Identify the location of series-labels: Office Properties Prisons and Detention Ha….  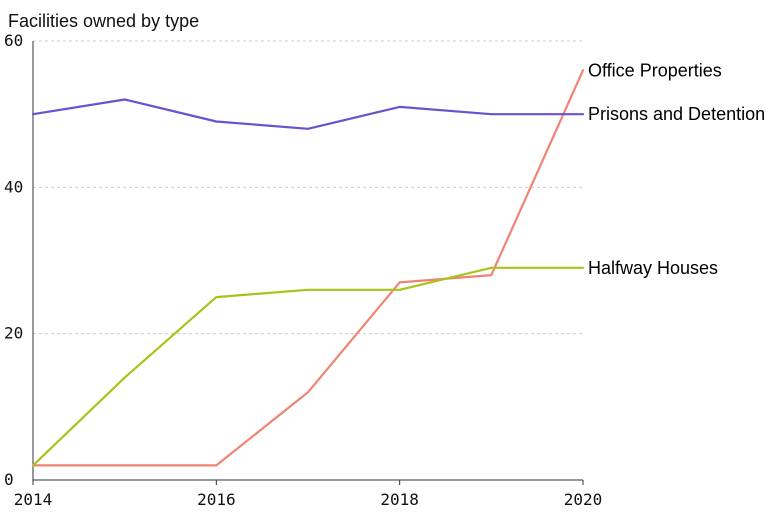
(676, 169).